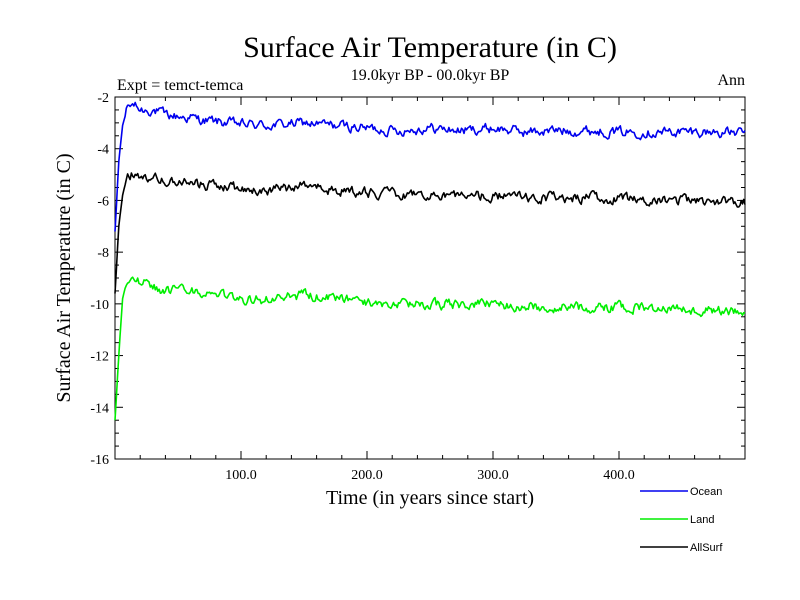 The image size is (800, 600). Describe the element at coordinates (493, 475) in the screenshot. I see `x-tick-label: 300.0` at that location.